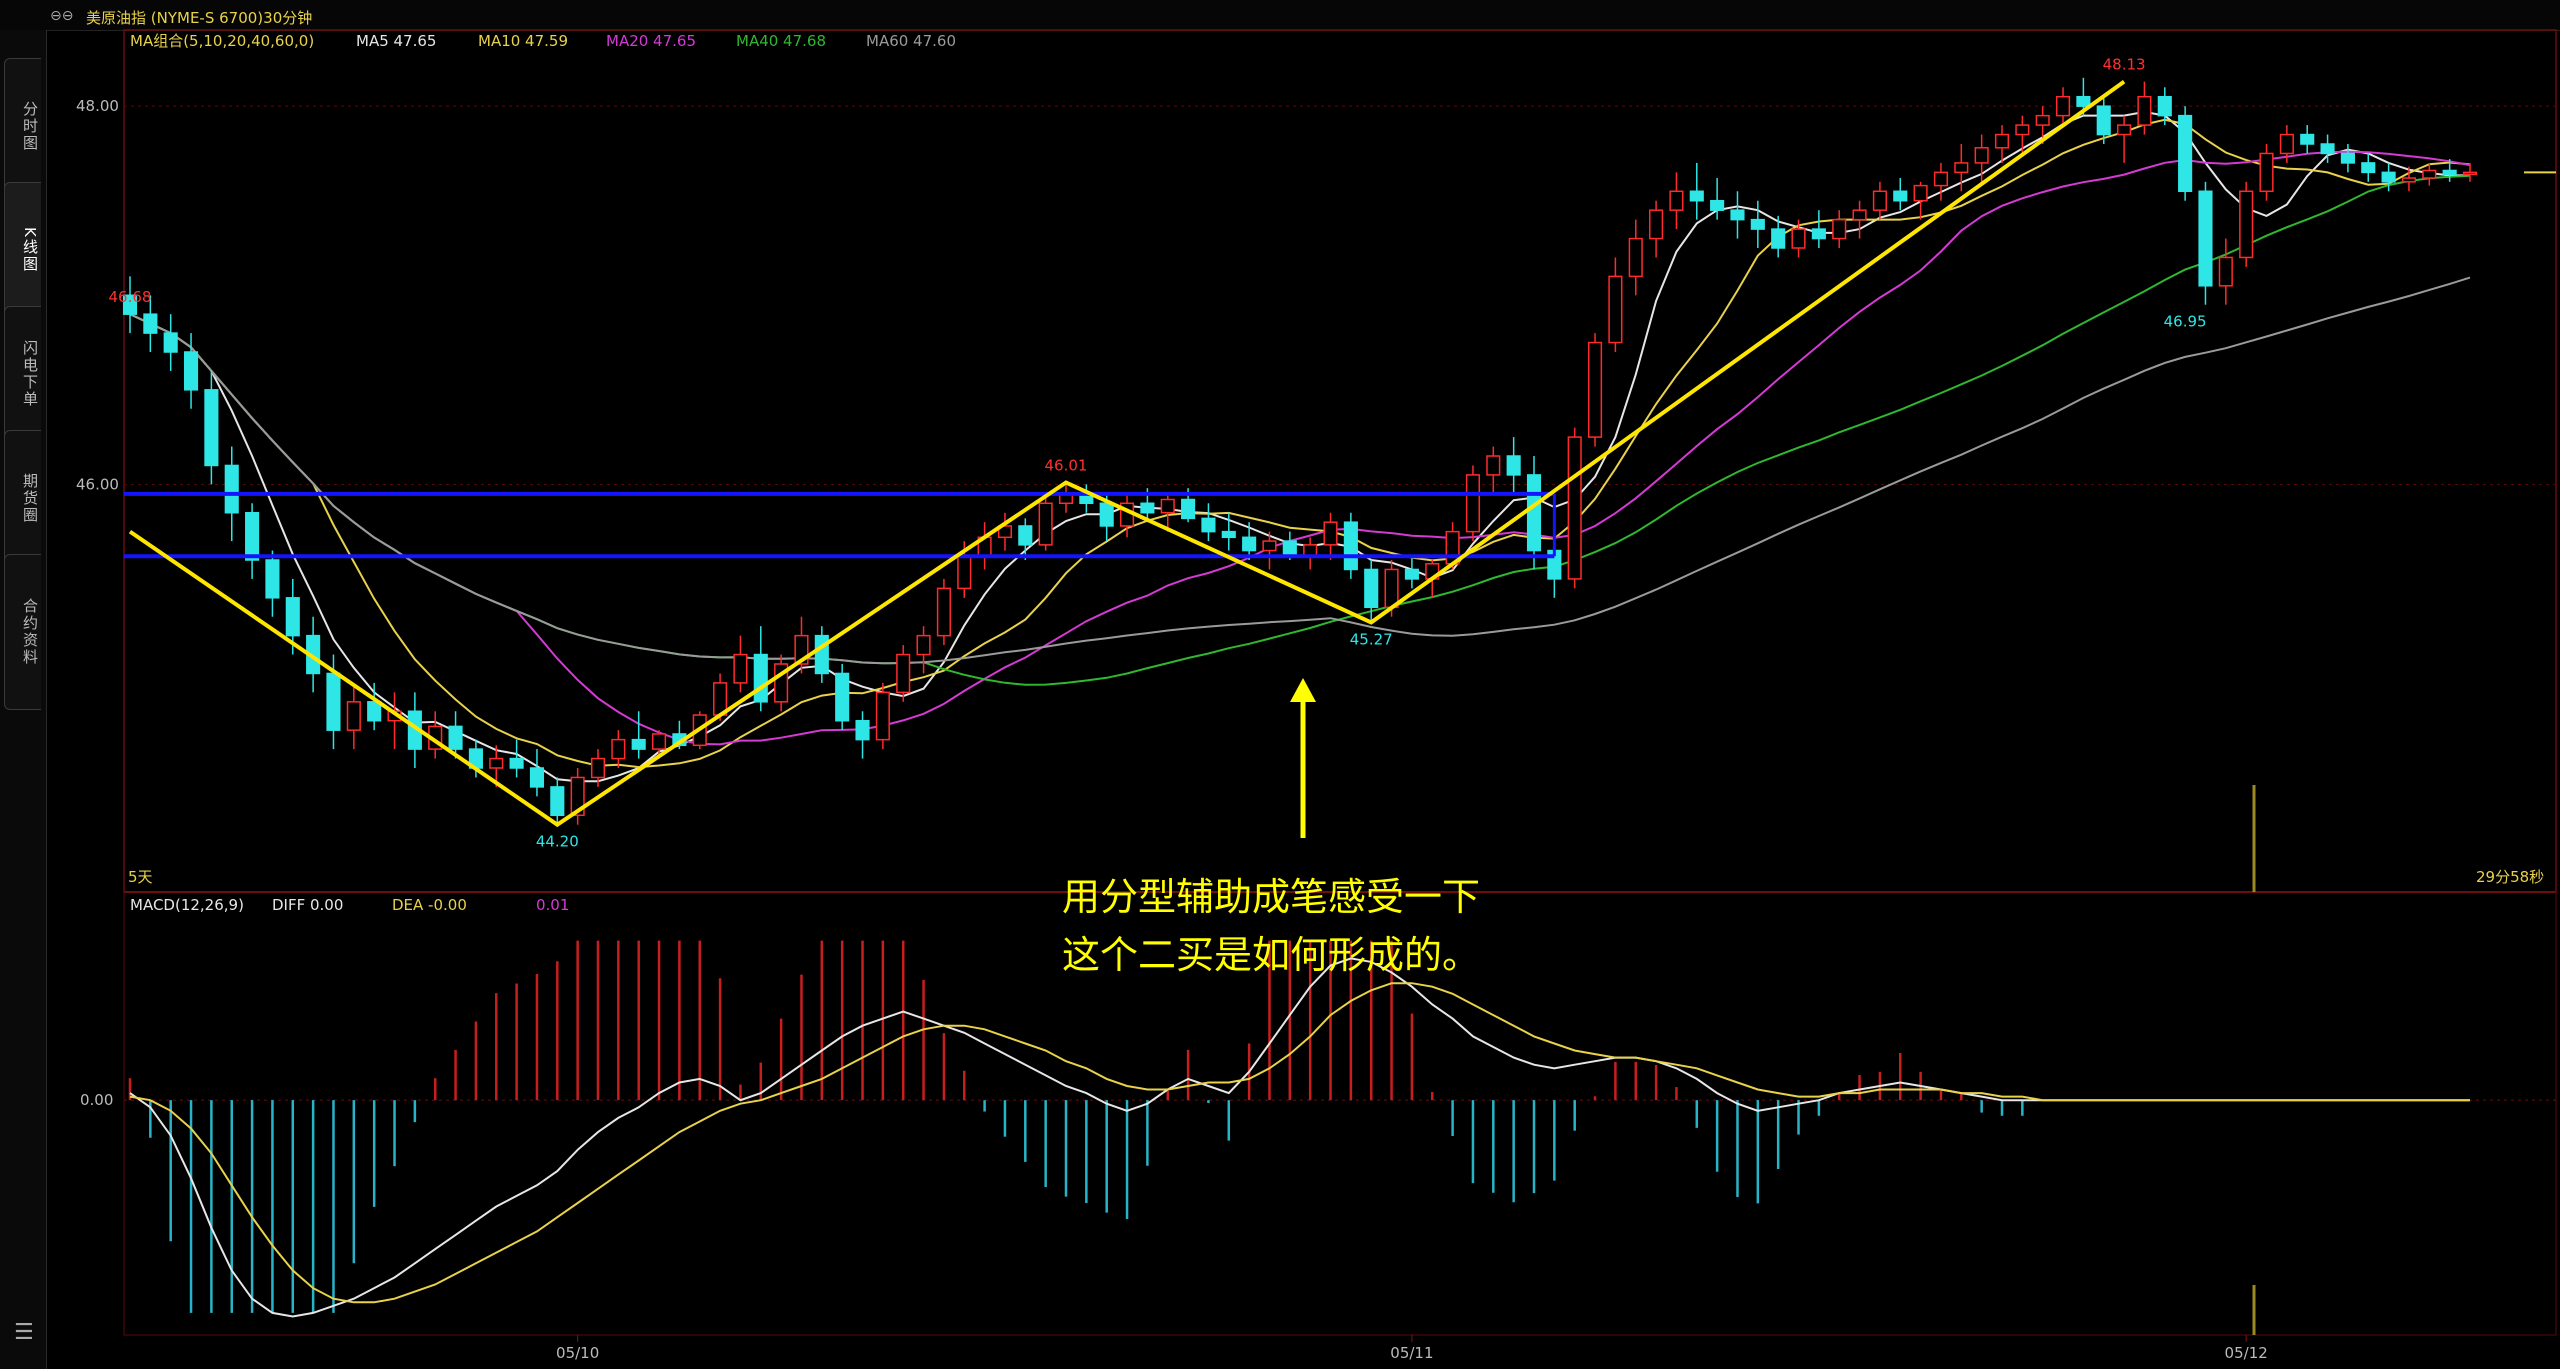 Image resolution: width=2560 pixels, height=1369 pixels. Describe the element at coordinates (62, 16) in the screenshot. I see `link-icon: ⊖⊖` at that location.